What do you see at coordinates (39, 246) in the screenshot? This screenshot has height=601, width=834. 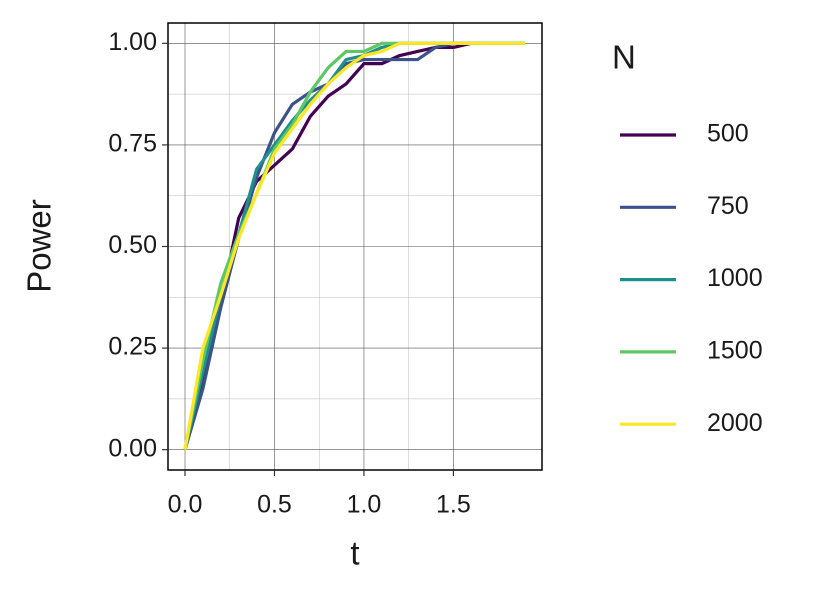 I see `y-axis-title: Power` at bounding box center [39, 246].